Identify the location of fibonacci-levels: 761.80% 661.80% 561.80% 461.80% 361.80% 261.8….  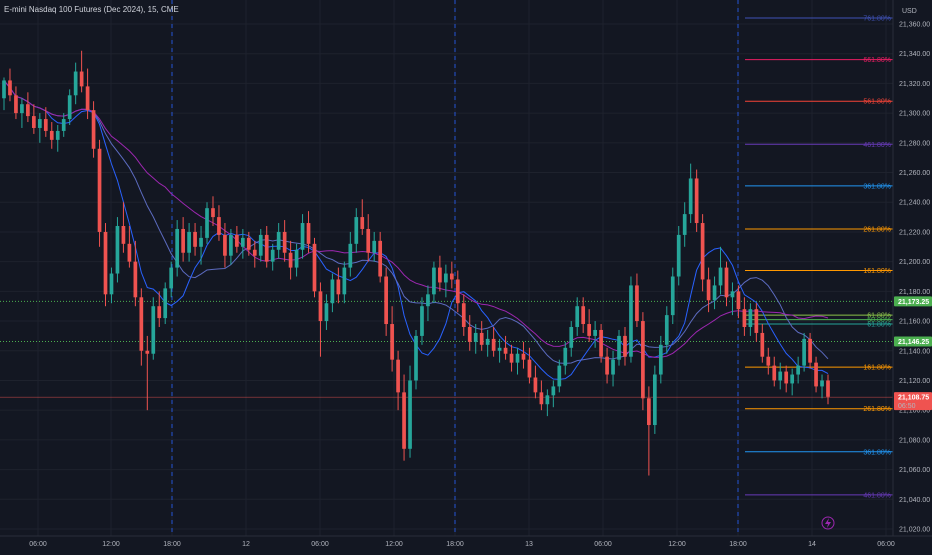
(819, 258).